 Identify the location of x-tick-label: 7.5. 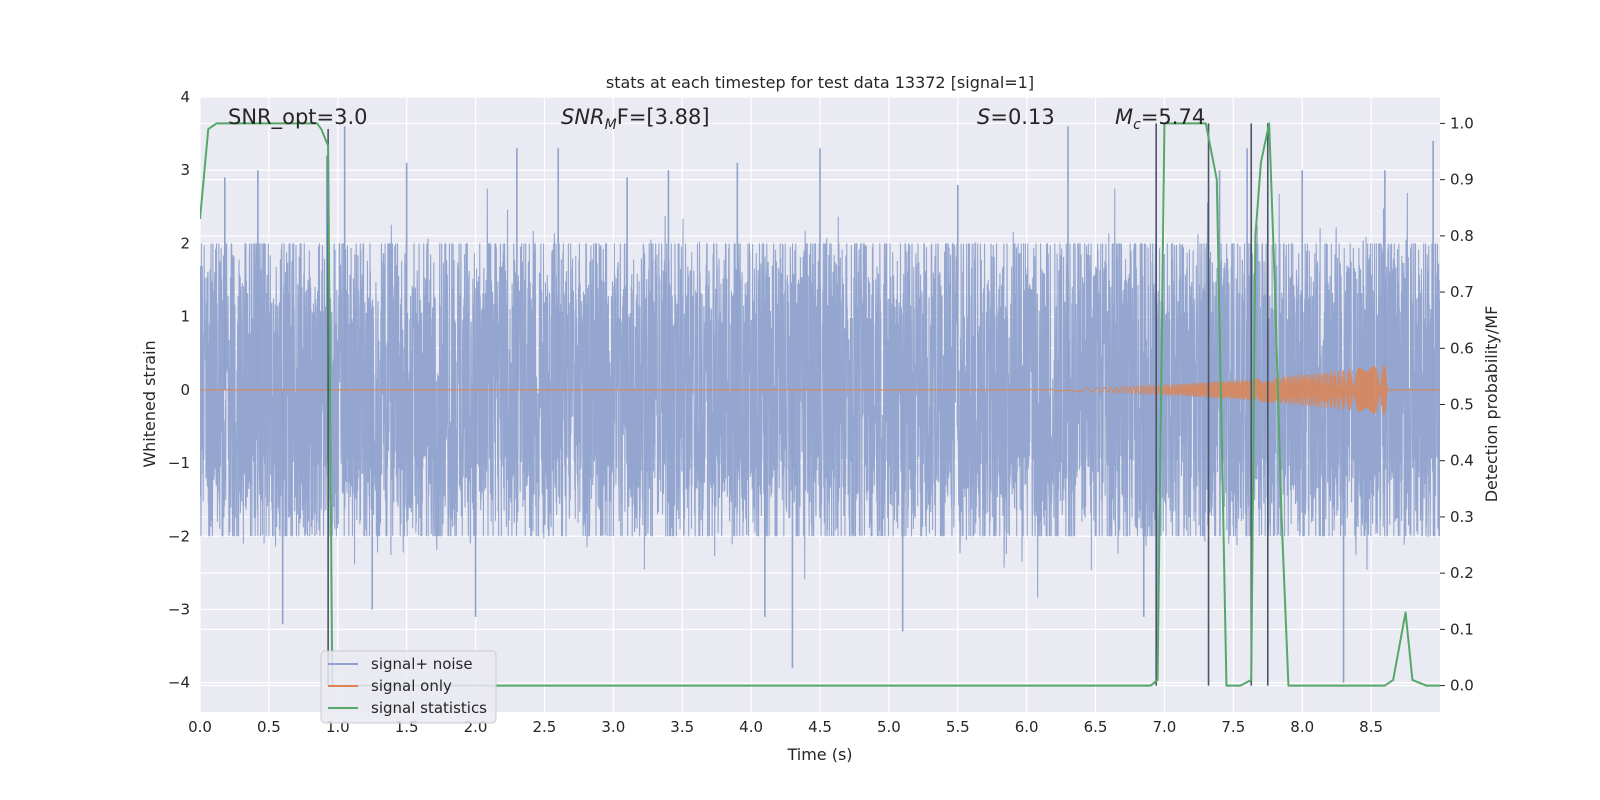
(1233, 727).